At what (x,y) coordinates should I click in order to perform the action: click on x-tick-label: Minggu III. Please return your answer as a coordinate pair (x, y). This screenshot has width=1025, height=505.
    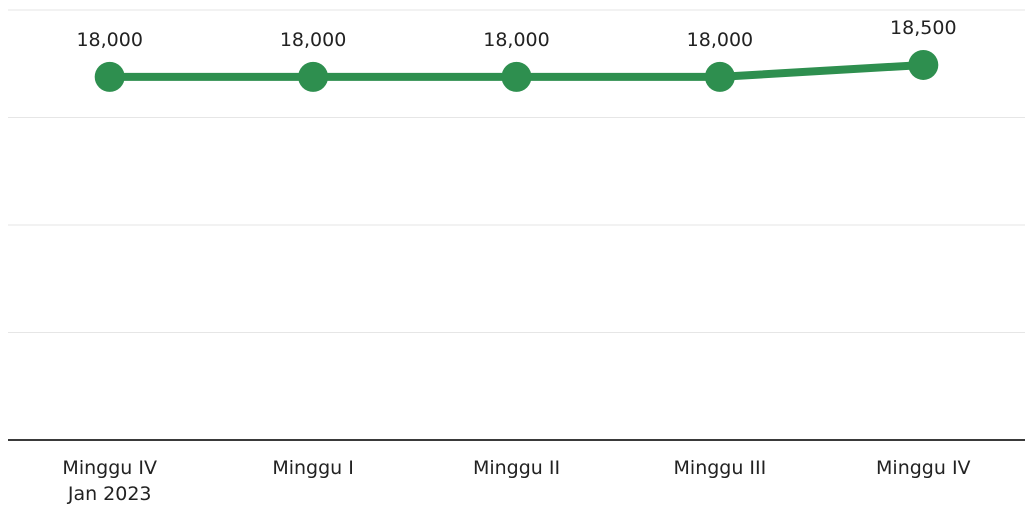
    Looking at the image, I should click on (720, 468).